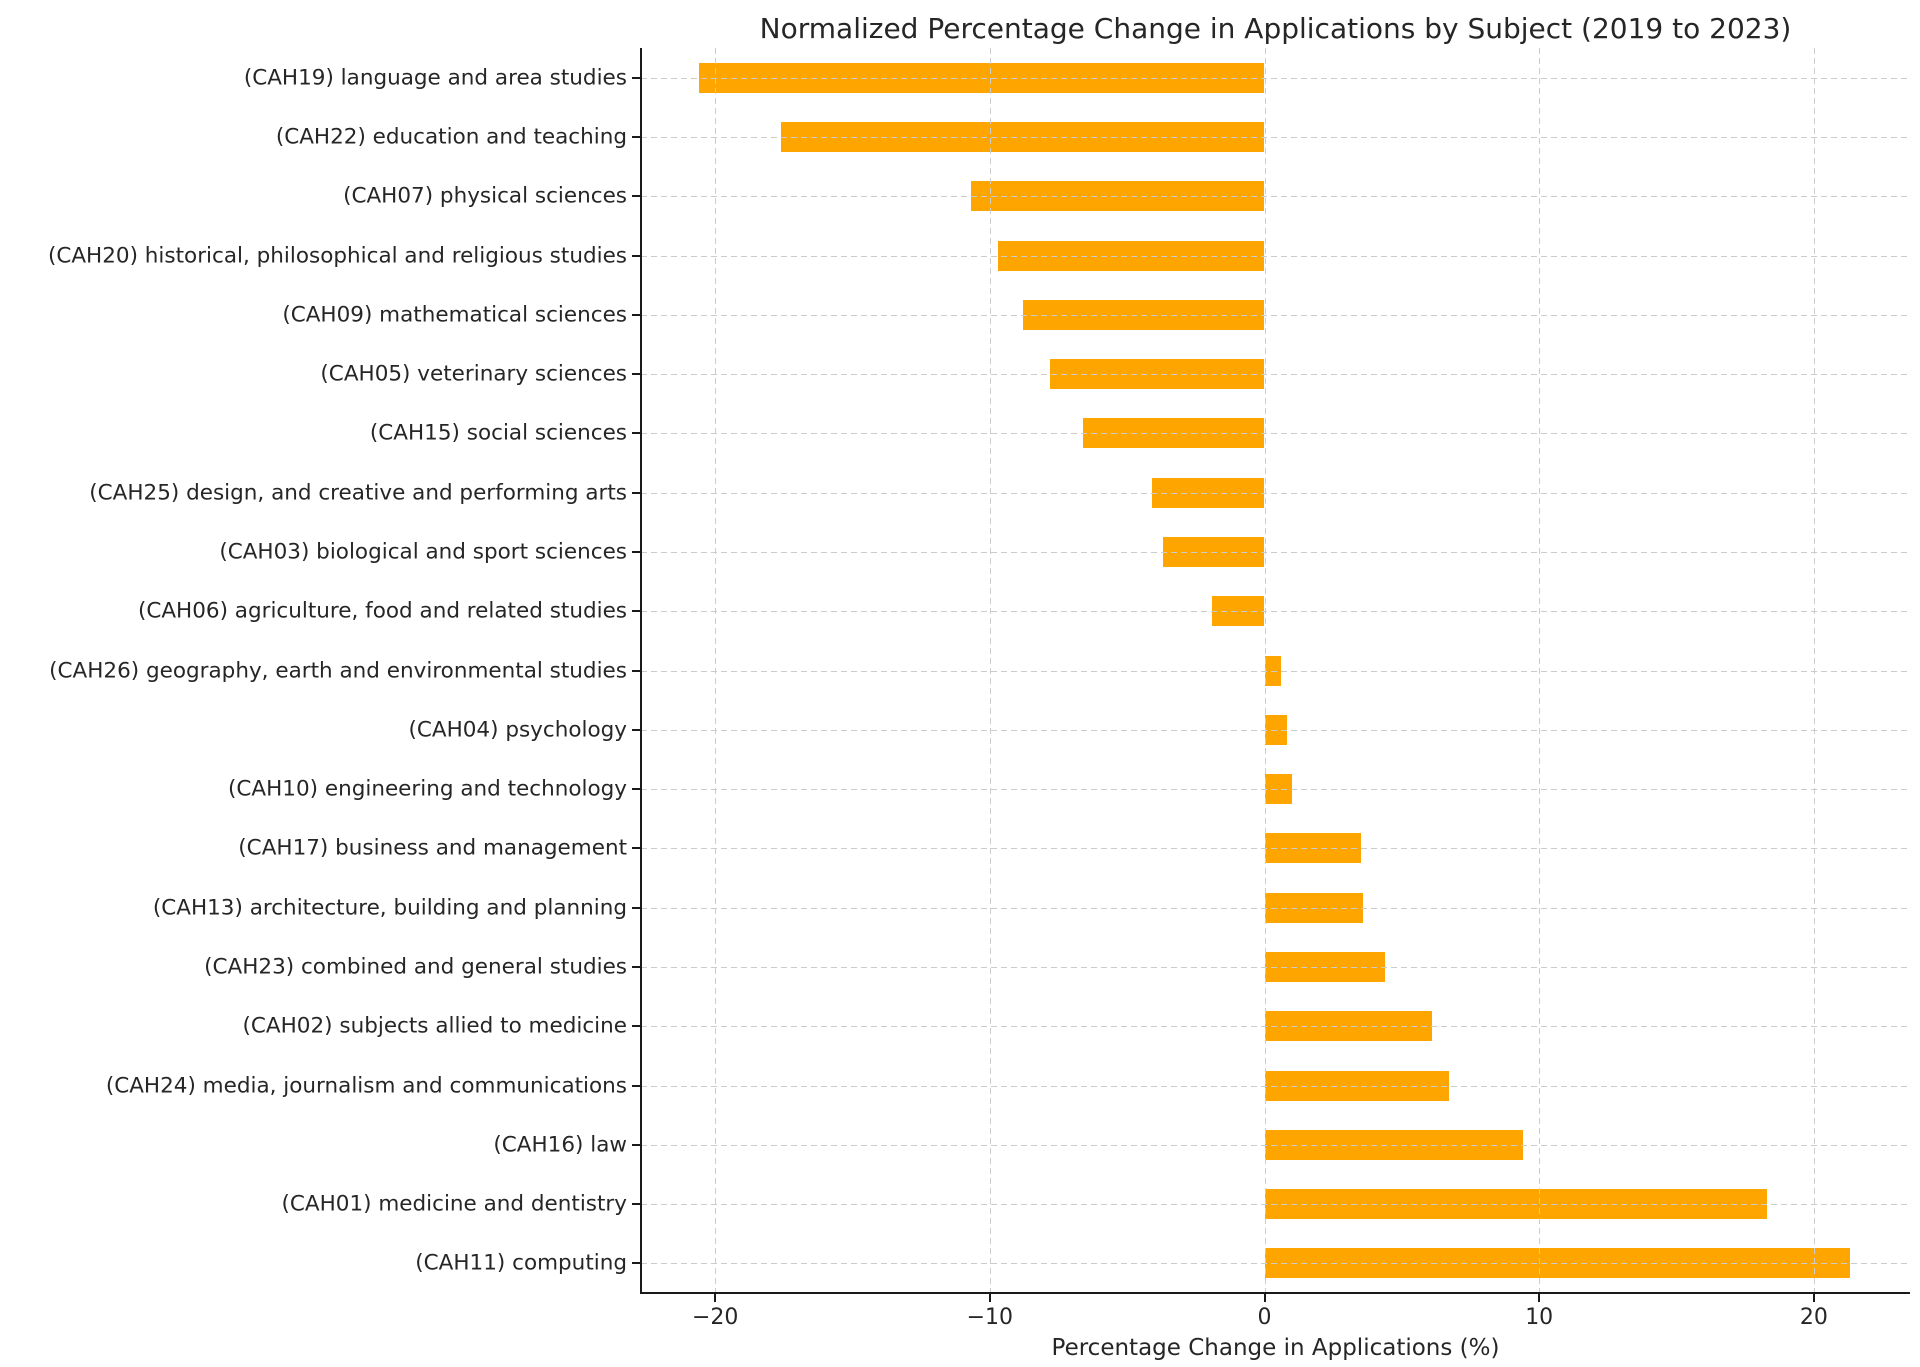 Image resolution: width=1920 pixels, height=1367 pixels. Describe the element at coordinates (432, 848) in the screenshot. I see `y-tick-label: (CAH17) business and management` at that location.